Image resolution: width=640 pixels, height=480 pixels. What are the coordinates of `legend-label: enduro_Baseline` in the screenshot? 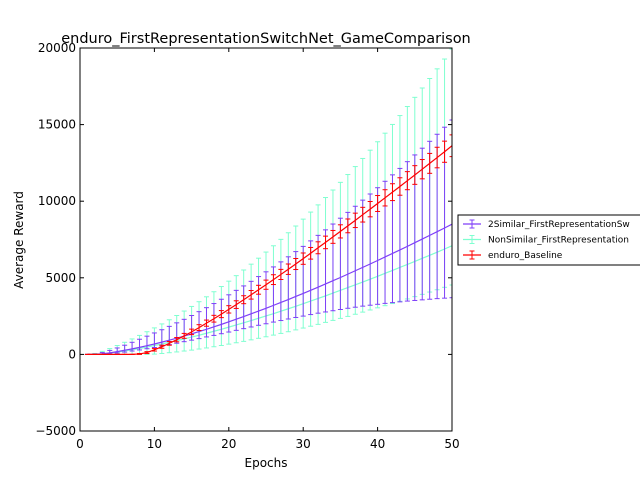 It's located at (525, 256).